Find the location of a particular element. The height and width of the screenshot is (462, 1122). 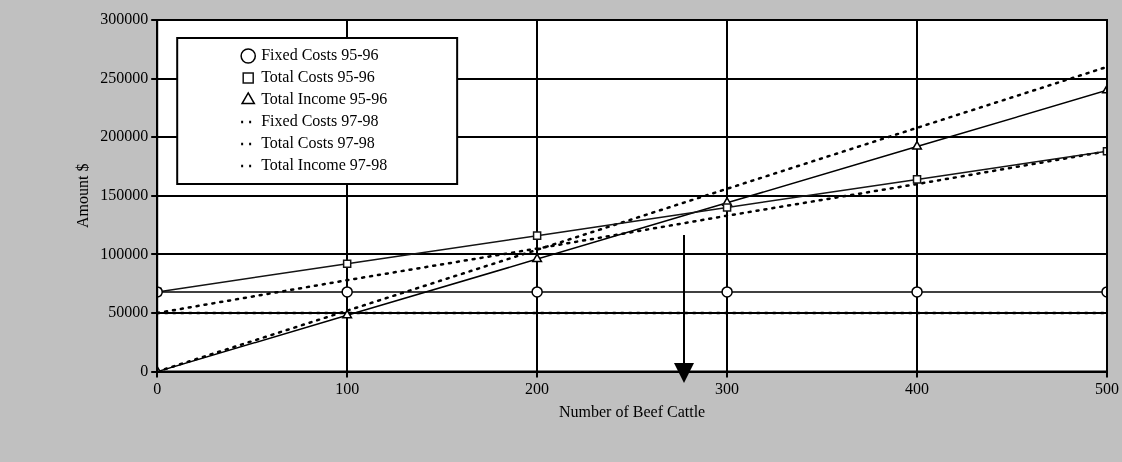

y-tick-label: 150000 is located at coordinates (124, 194).